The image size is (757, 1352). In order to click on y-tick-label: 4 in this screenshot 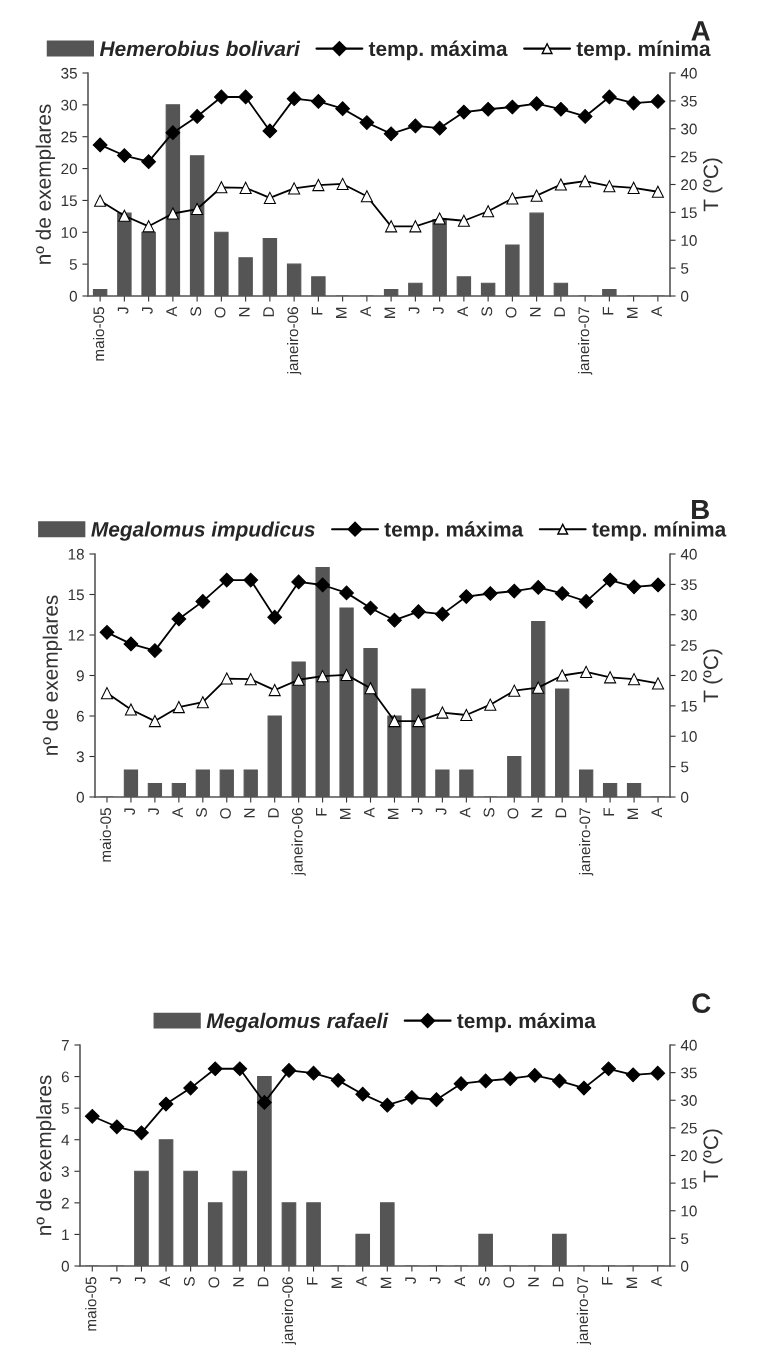, I will do `click(65, 1140)`.